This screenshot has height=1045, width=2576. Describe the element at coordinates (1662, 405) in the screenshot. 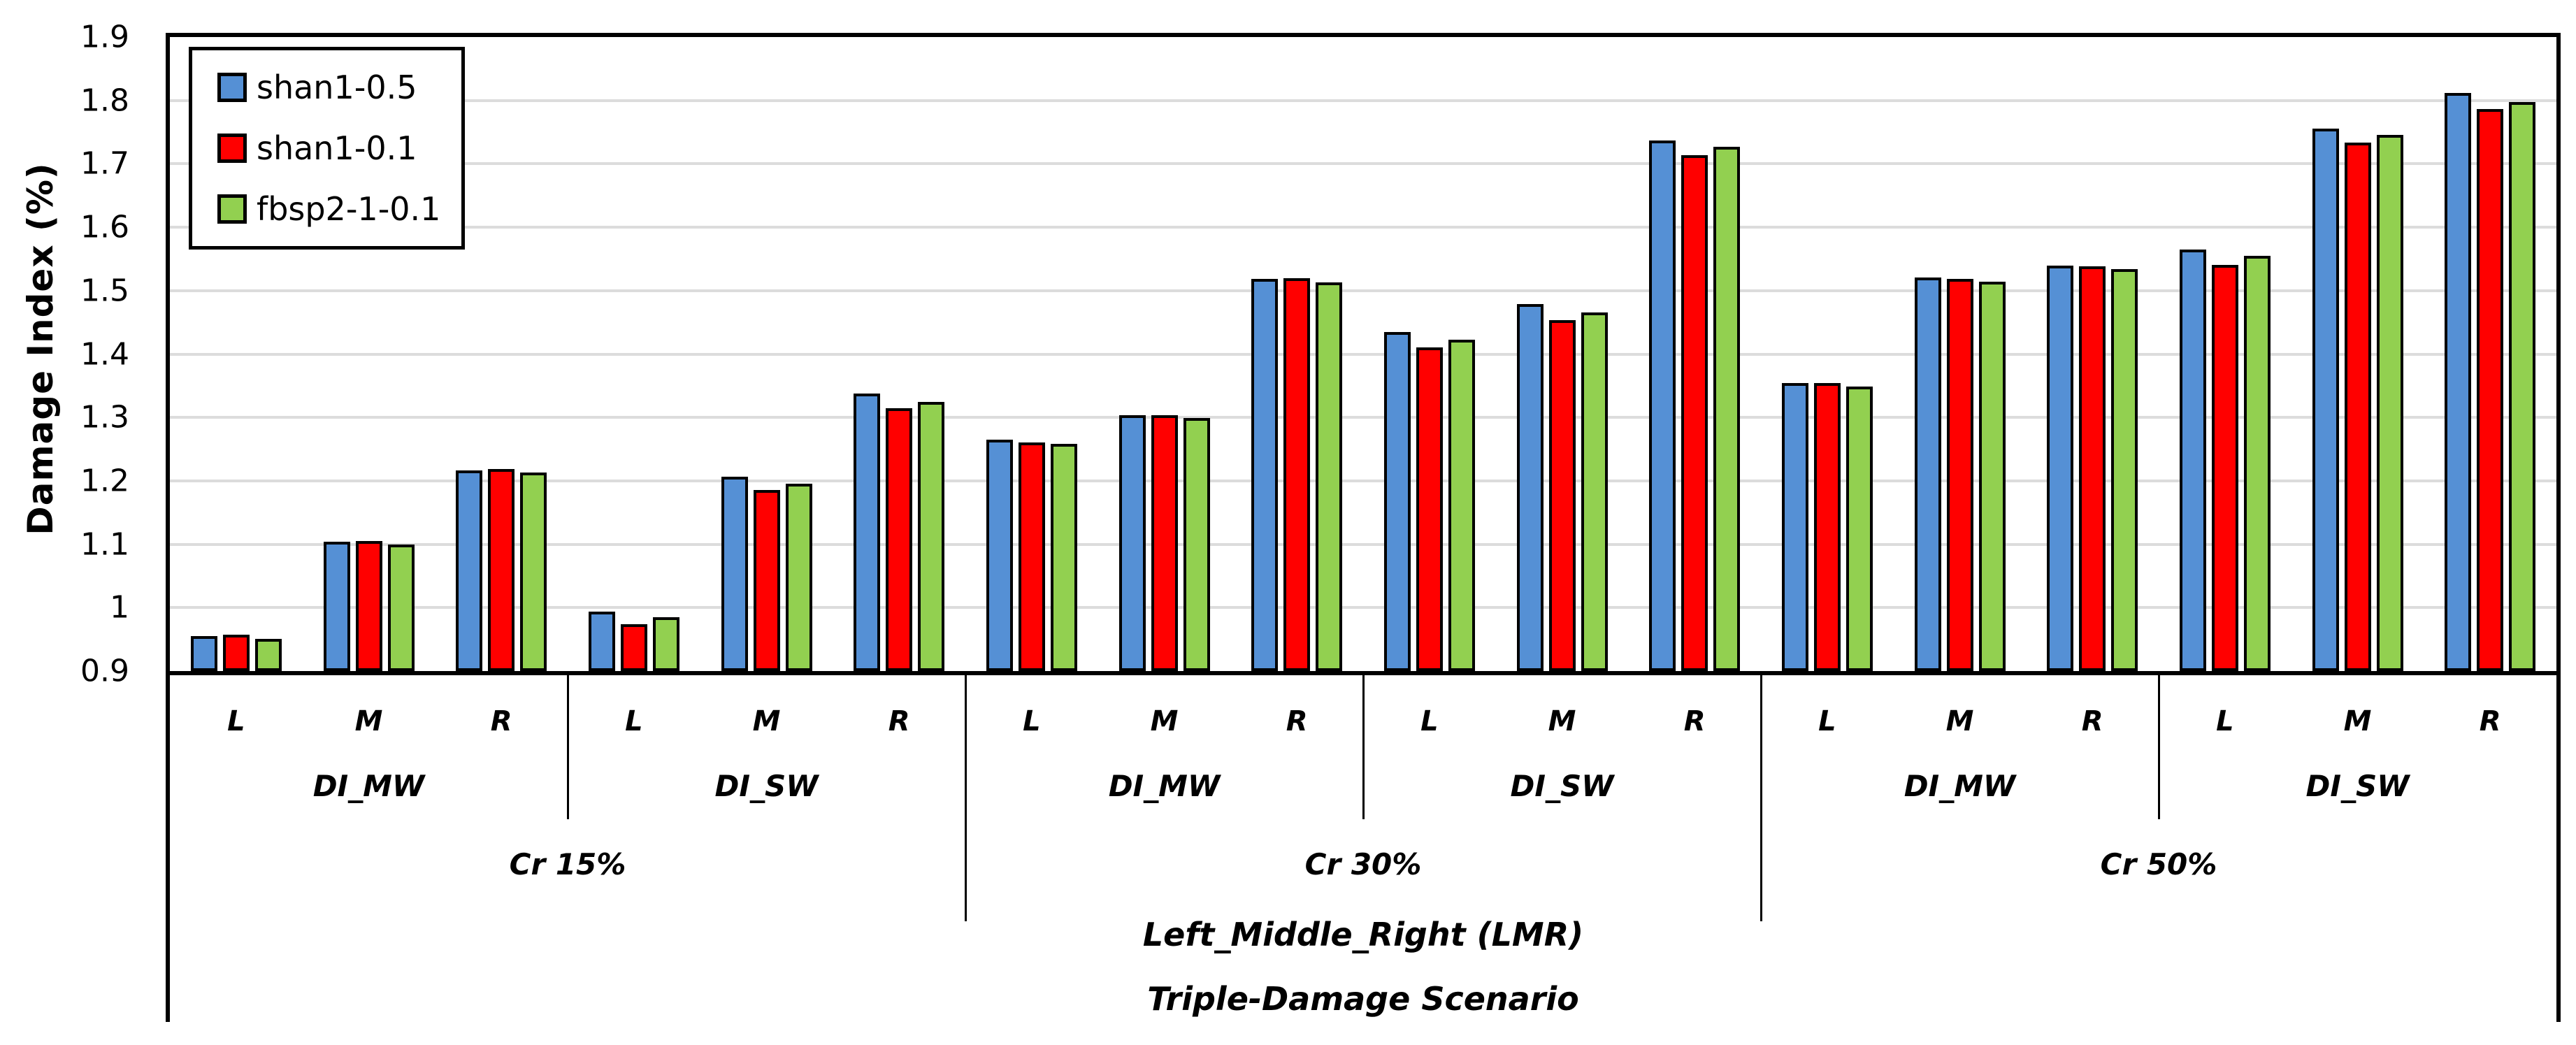

I see `bar-shan1-0.5-Cr30%-DI_SW-R` at that location.